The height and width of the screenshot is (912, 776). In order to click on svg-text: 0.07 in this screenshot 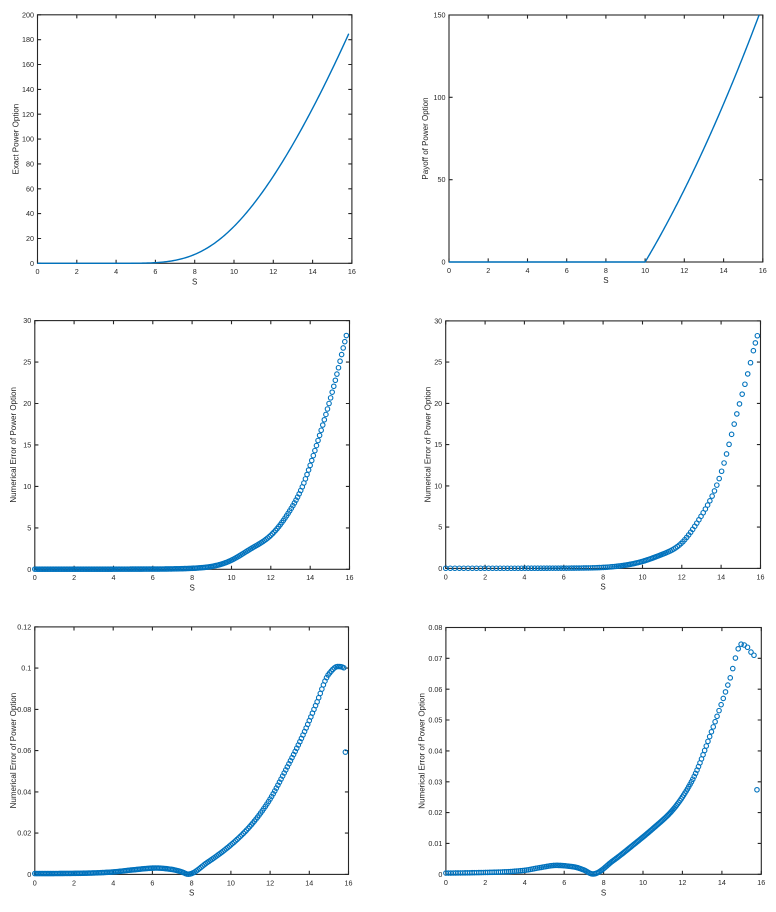, I will do `click(435, 658)`.